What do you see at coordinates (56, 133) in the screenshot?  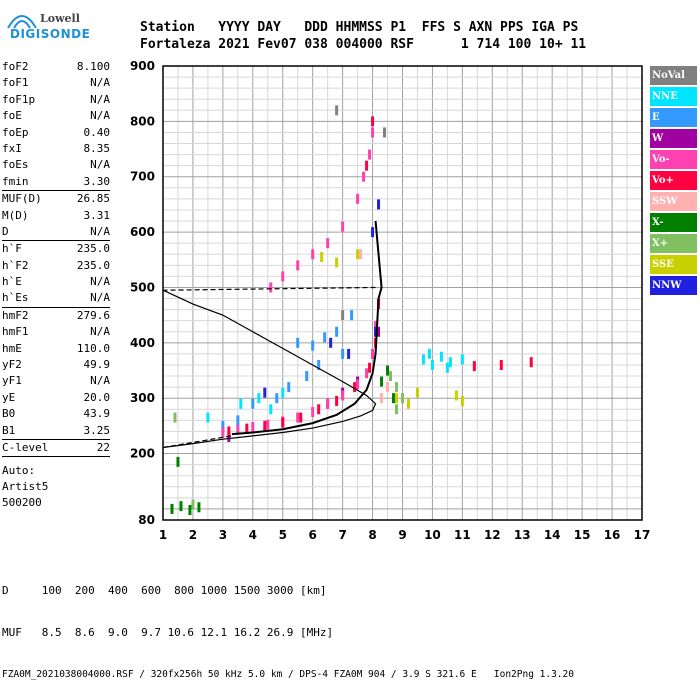 I see `param-row: foEp 0.40` at bounding box center [56, 133].